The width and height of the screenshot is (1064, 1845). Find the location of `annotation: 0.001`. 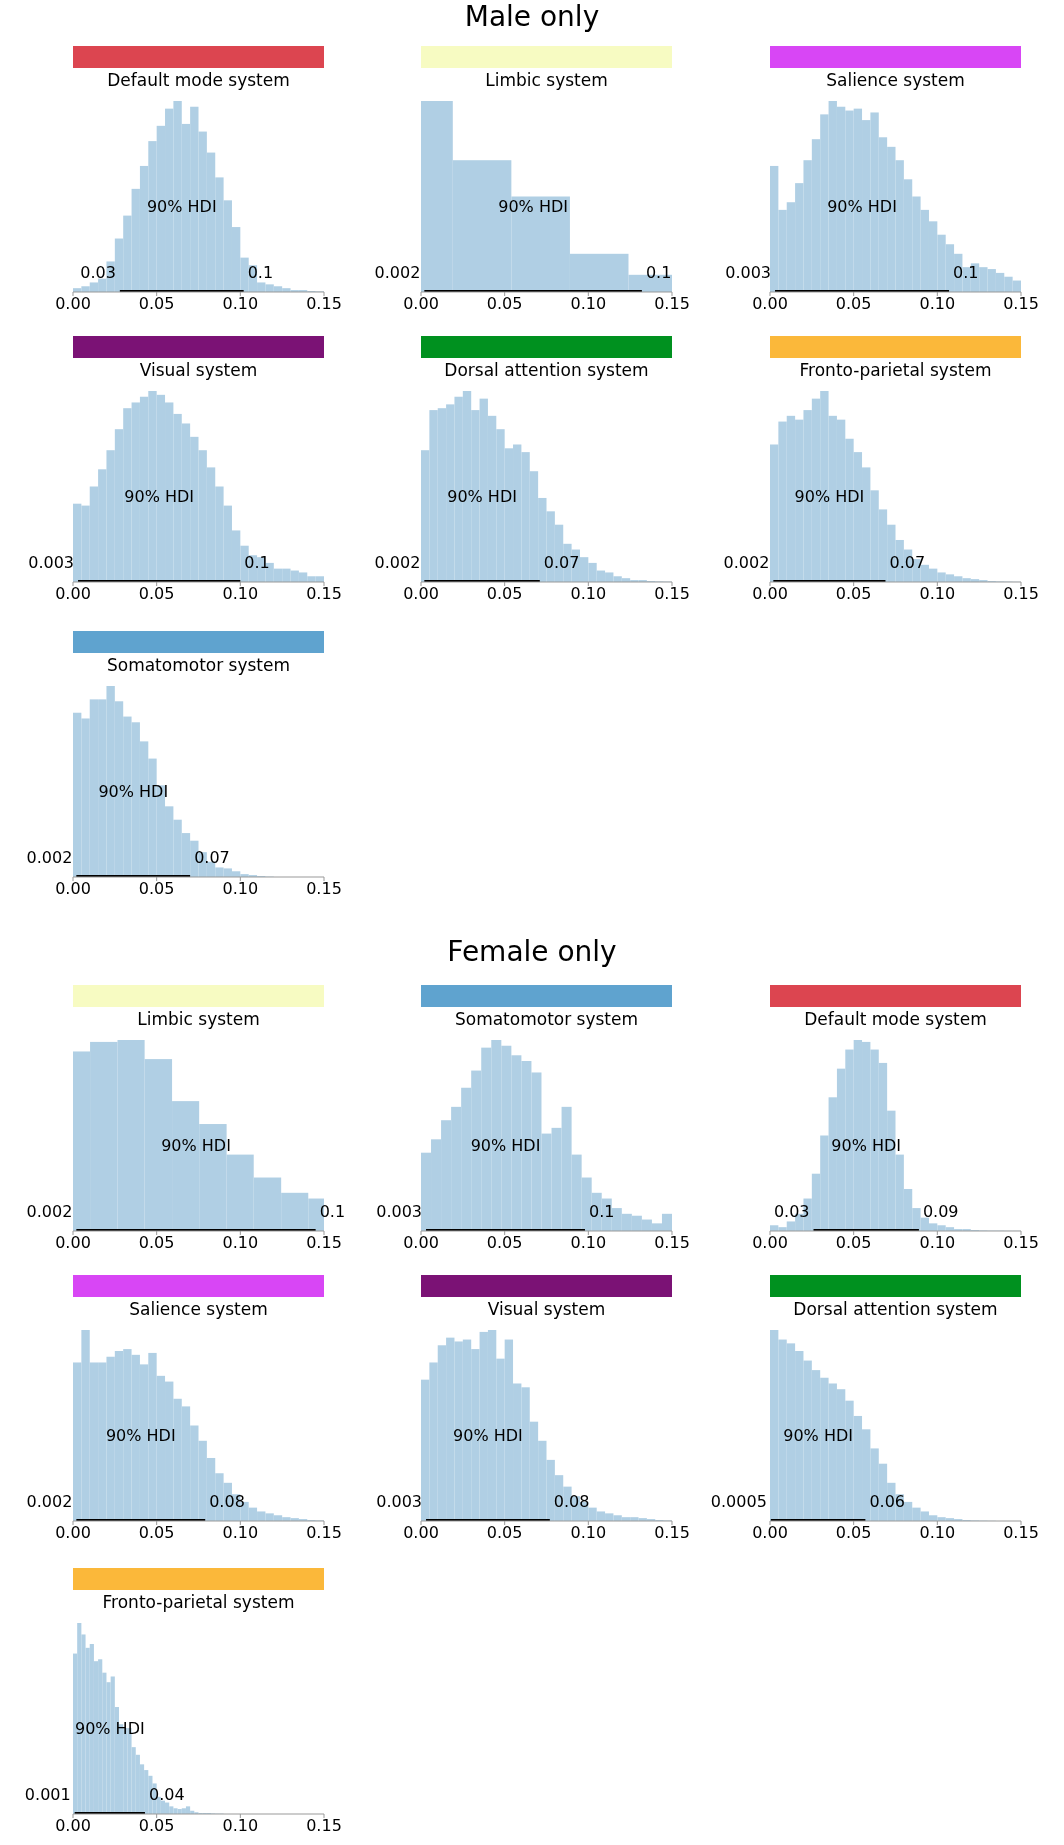

annotation: 0.001 is located at coordinates (47, 1794).